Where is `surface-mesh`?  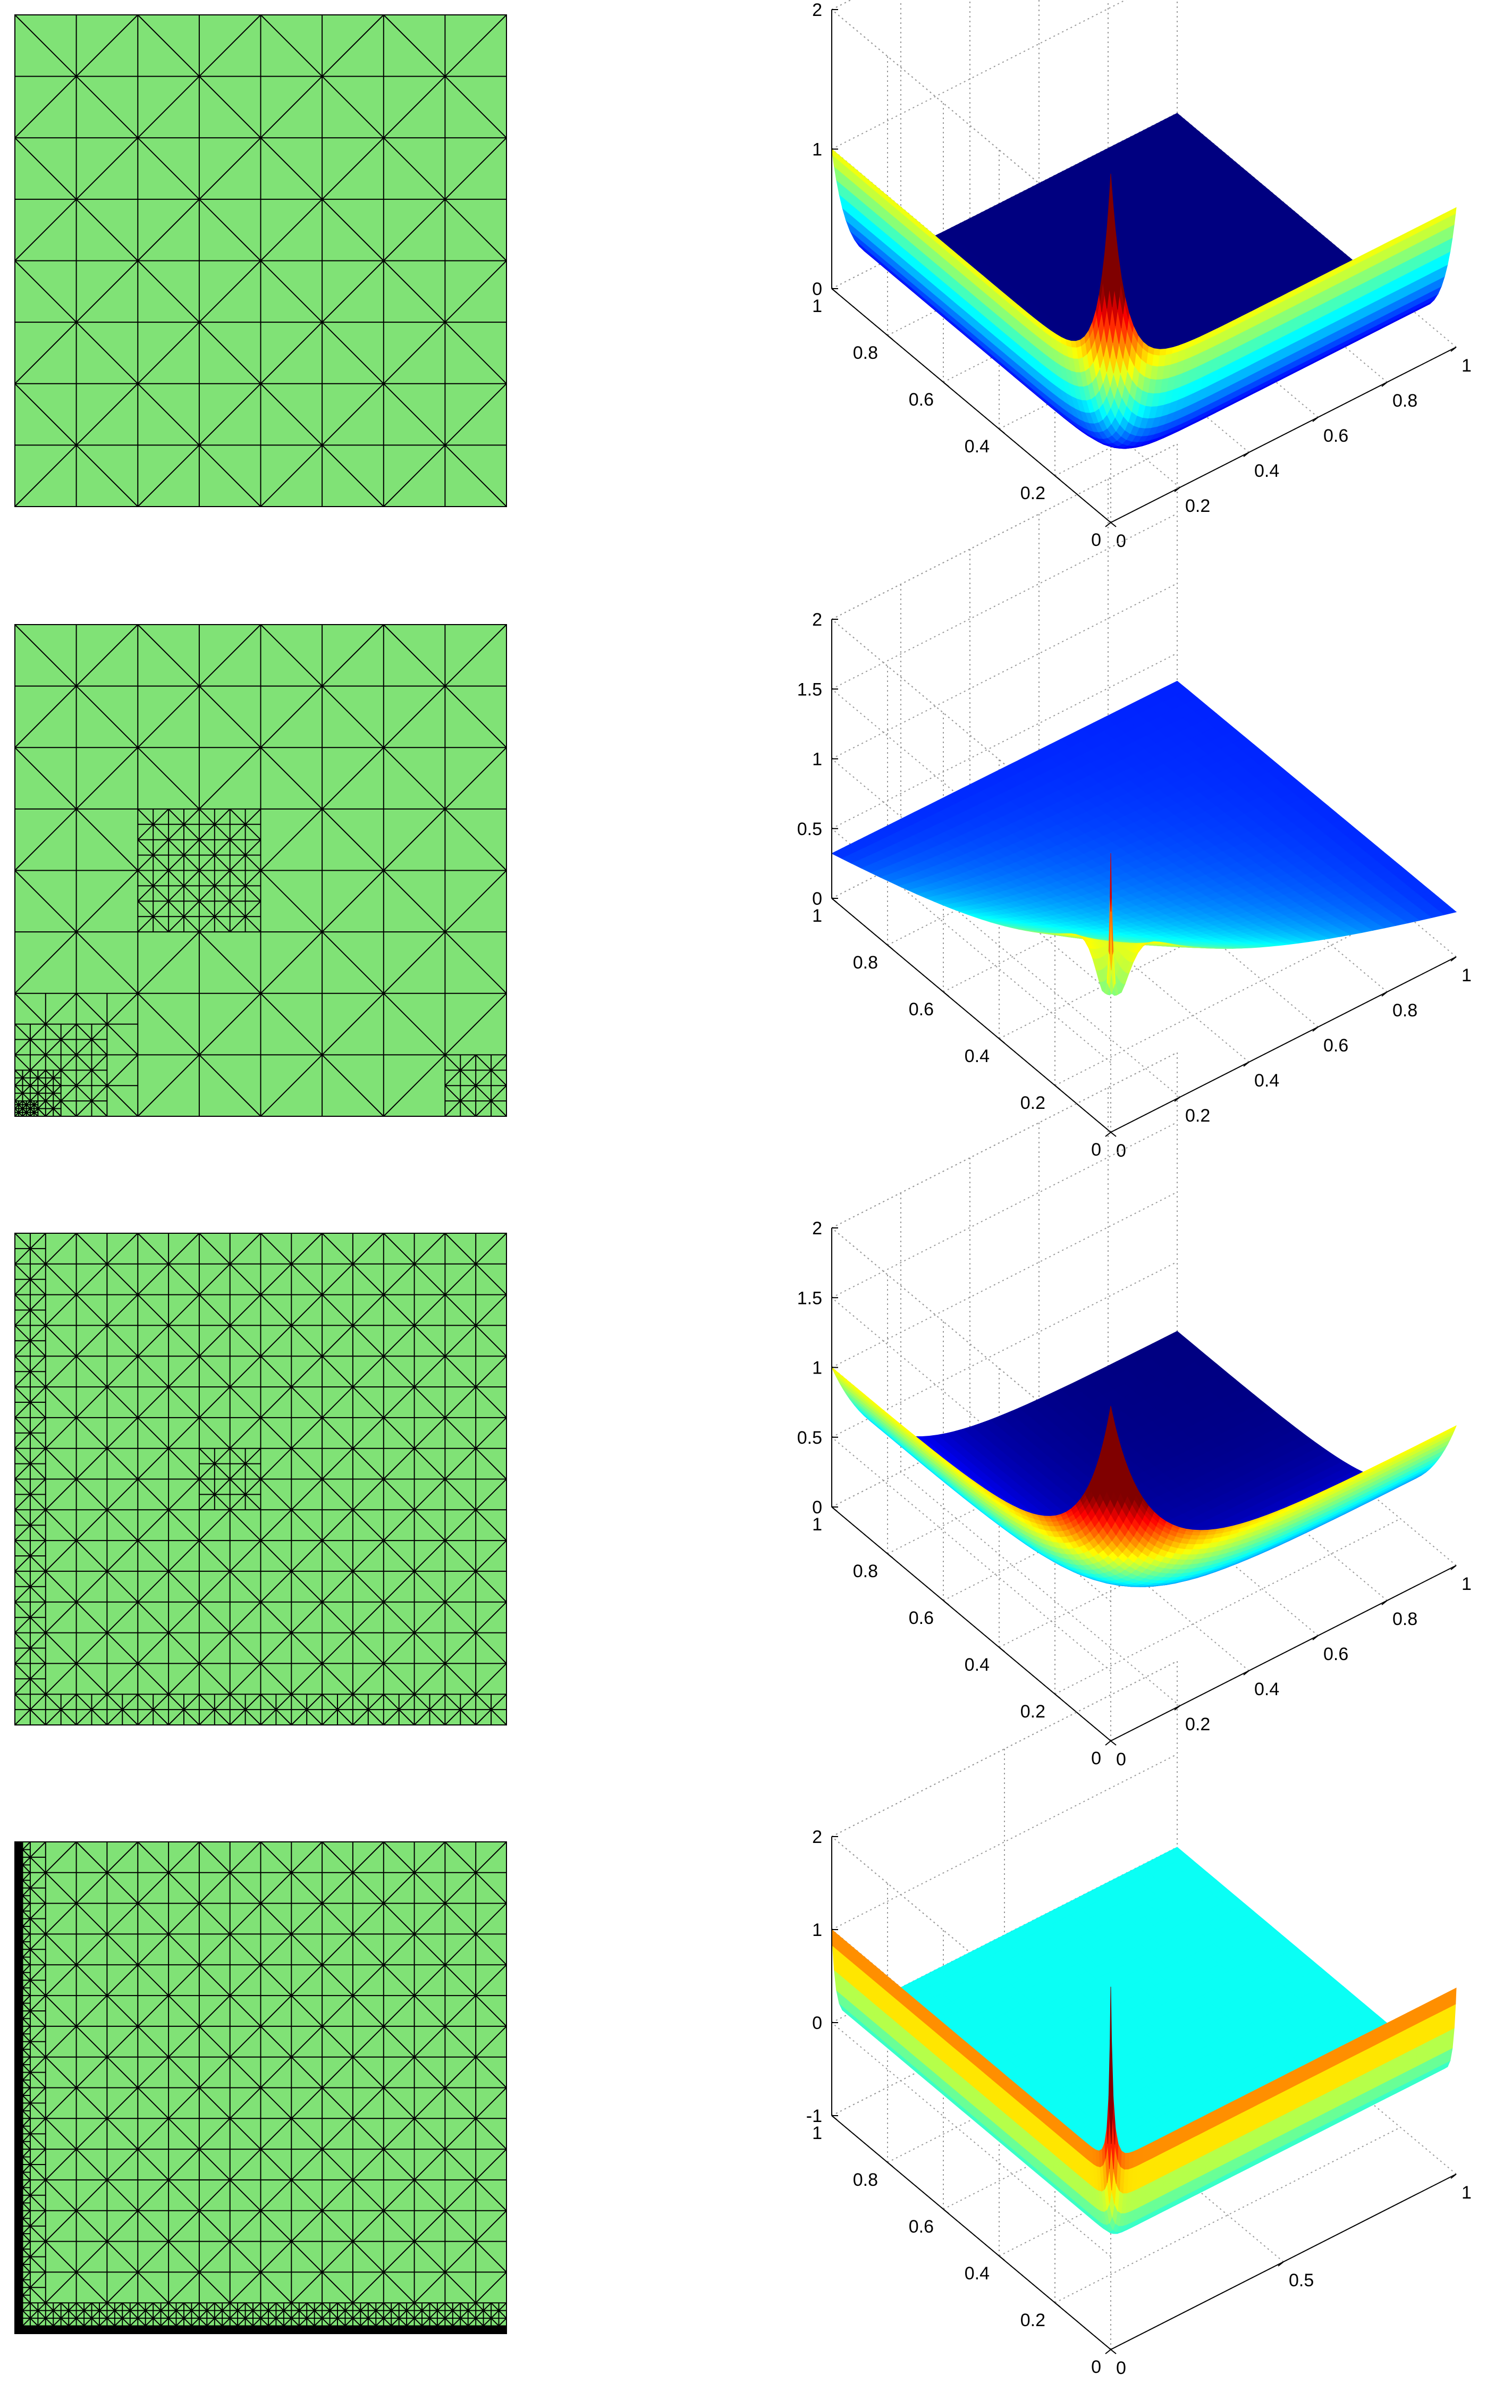 surface-mesh is located at coordinates (1144, 281).